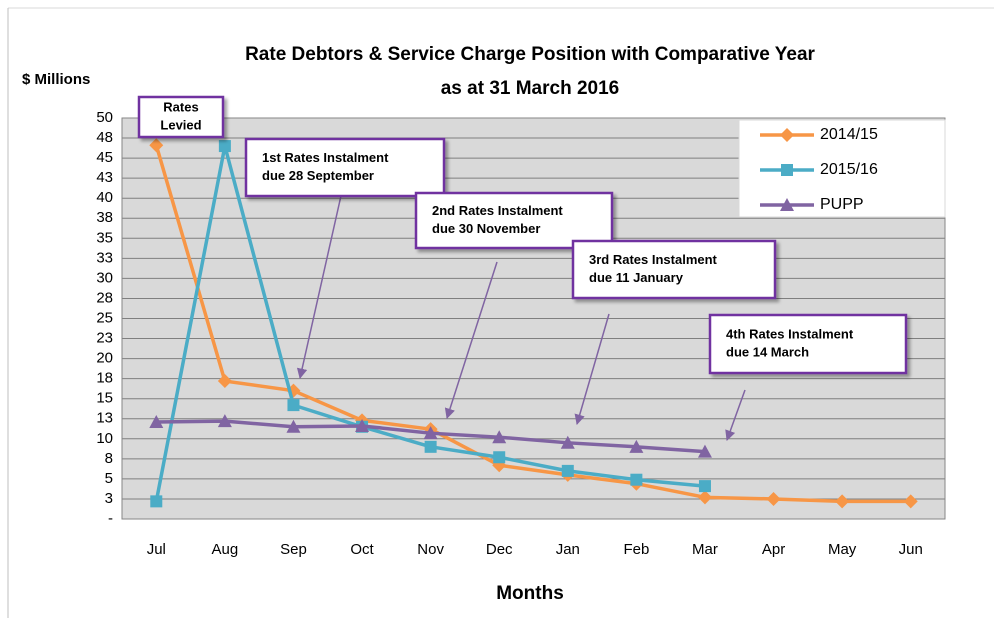 Image resolution: width=1002 pixels, height=618 pixels. I want to click on annotation-text: due 14 March, so click(767, 351).